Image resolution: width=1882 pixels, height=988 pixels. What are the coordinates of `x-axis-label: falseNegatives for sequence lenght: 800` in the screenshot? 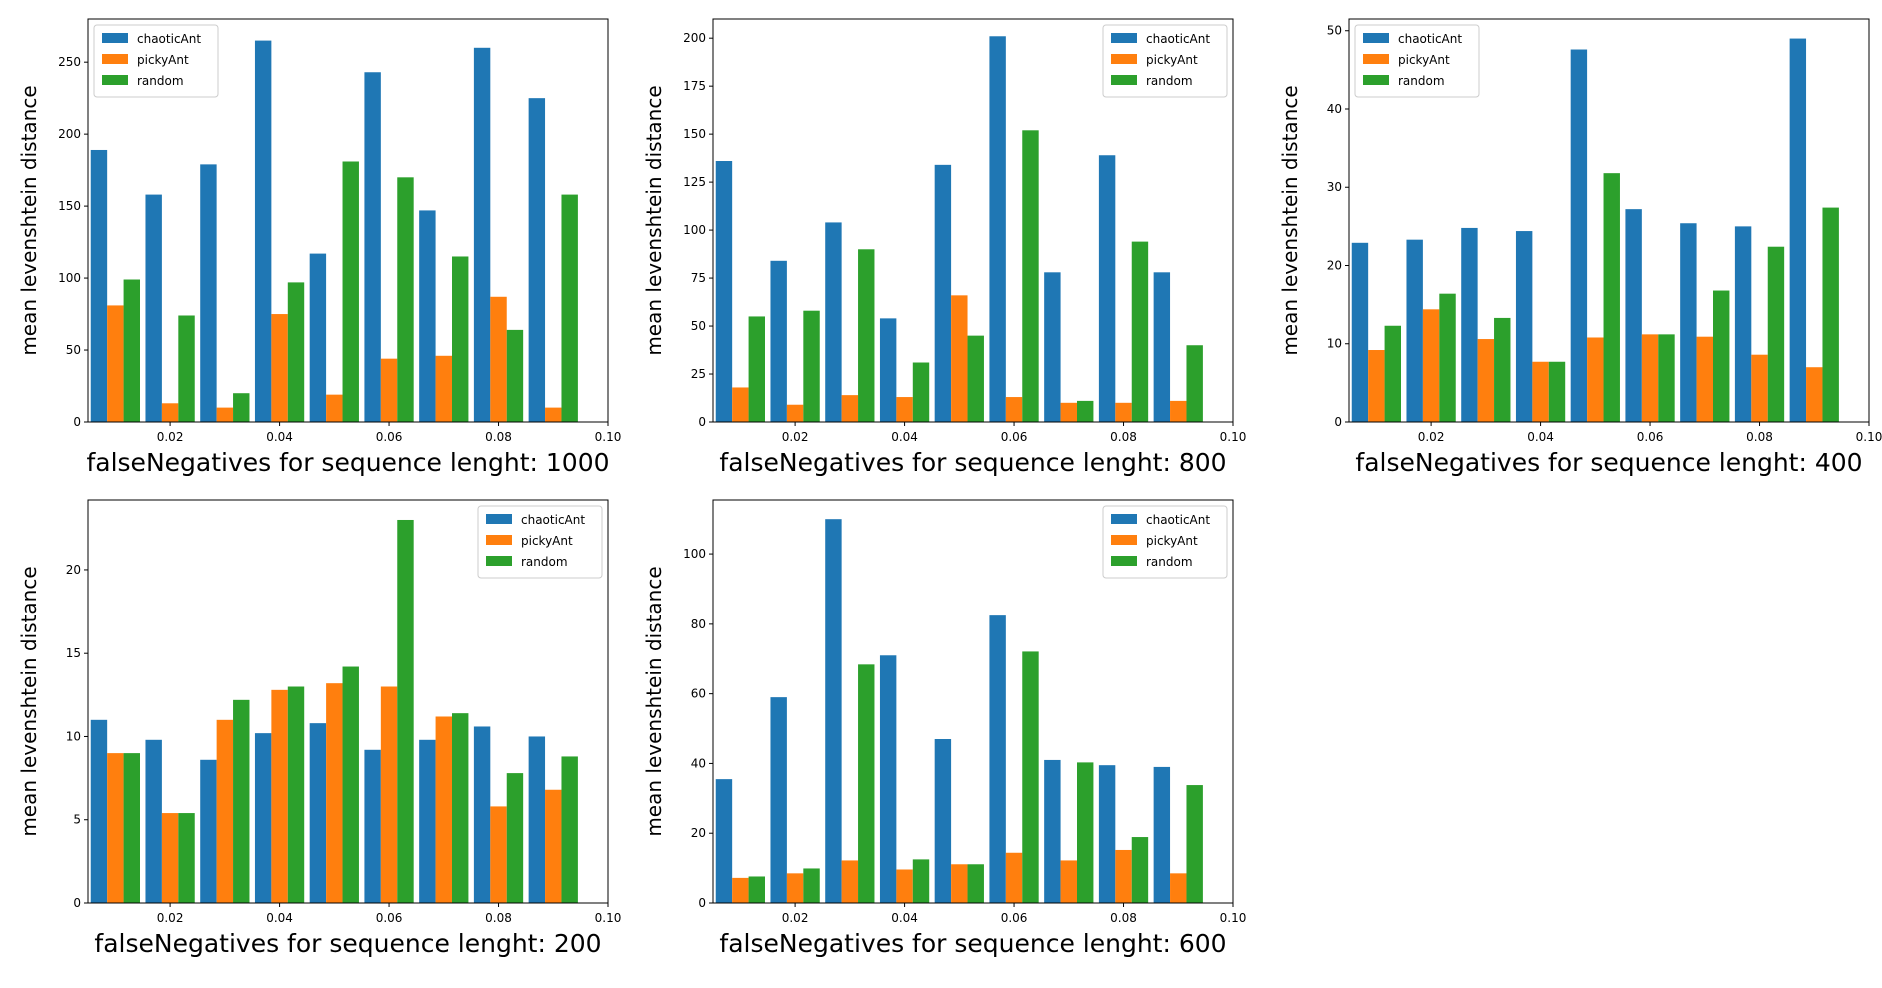 It's located at (972, 462).